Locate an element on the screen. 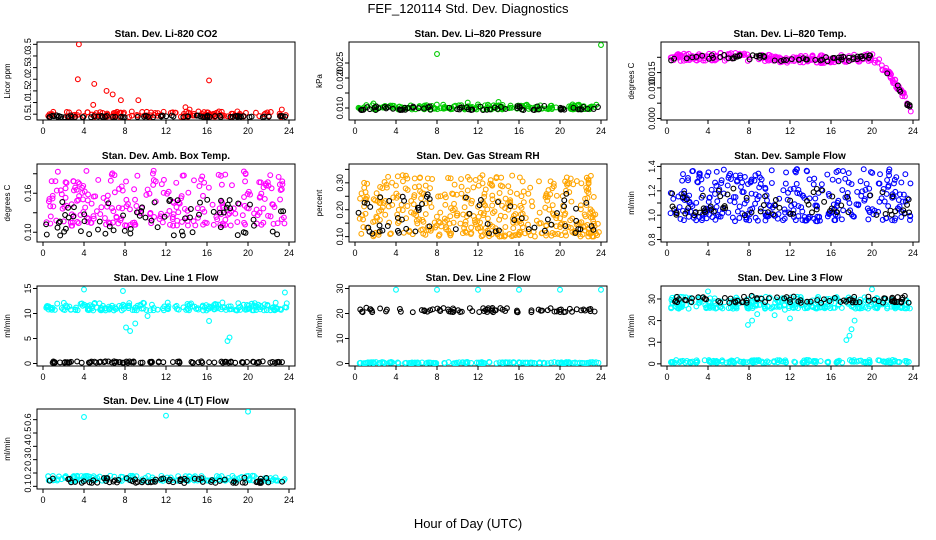 The width and height of the screenshot is (936, 540). panel-title: Stan. Dev. Li–820 Pressure is located at coordinates (478, 34).